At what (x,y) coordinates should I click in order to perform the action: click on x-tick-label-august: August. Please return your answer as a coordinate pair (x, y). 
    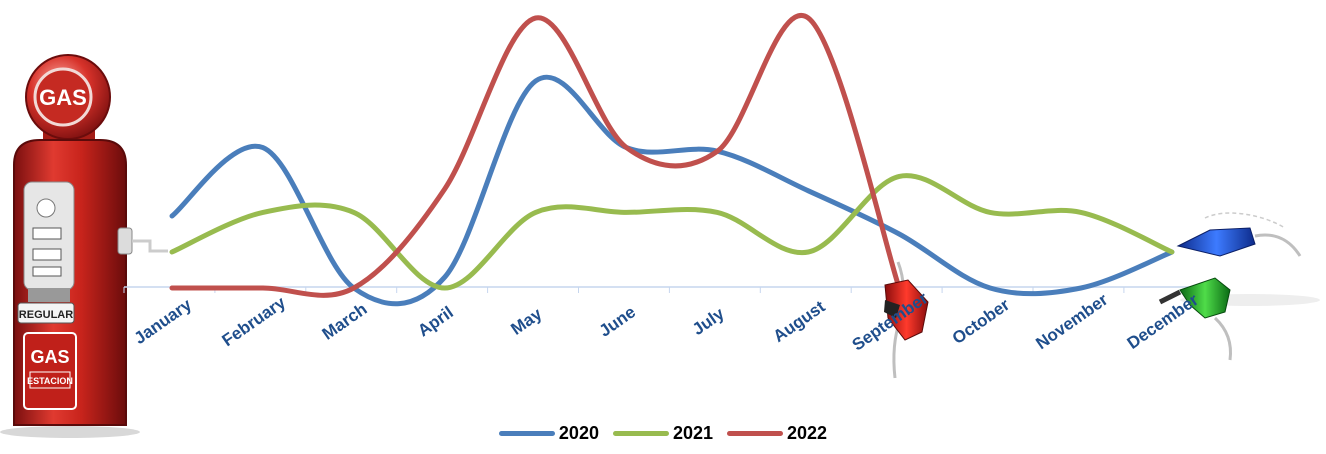
    Looking at the image, I should click on (799, 321).